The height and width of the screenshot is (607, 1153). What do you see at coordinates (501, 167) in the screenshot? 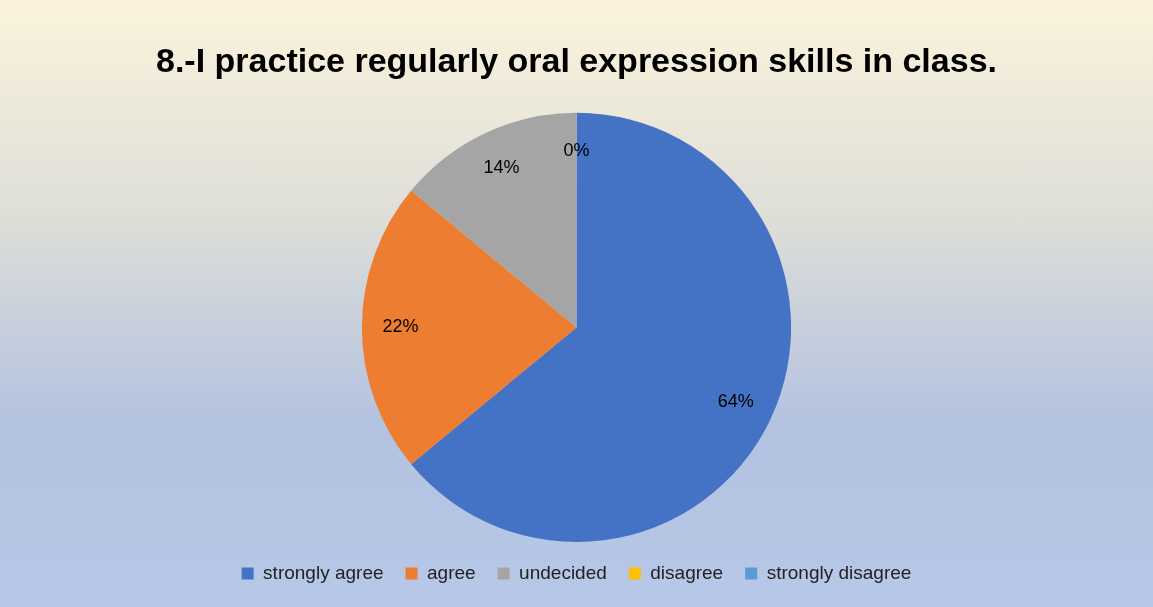
I see `data-label: 14%` at bounding box center [501, 167].